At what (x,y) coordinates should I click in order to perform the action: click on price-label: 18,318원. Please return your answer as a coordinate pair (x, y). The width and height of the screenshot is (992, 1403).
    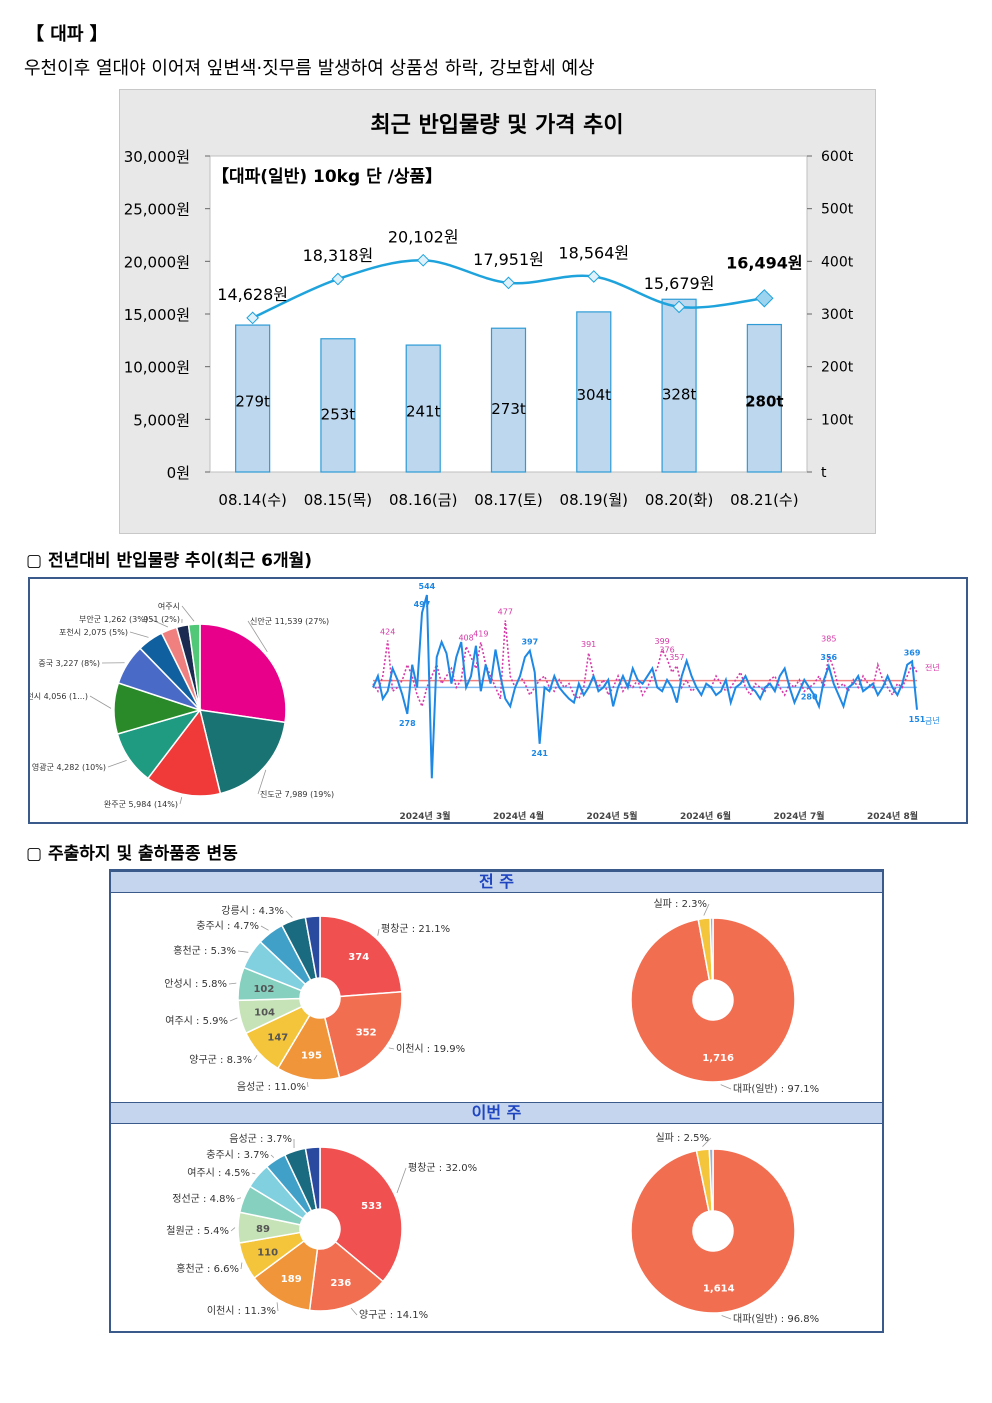
    Looking at the image, I should click on (338, 255).